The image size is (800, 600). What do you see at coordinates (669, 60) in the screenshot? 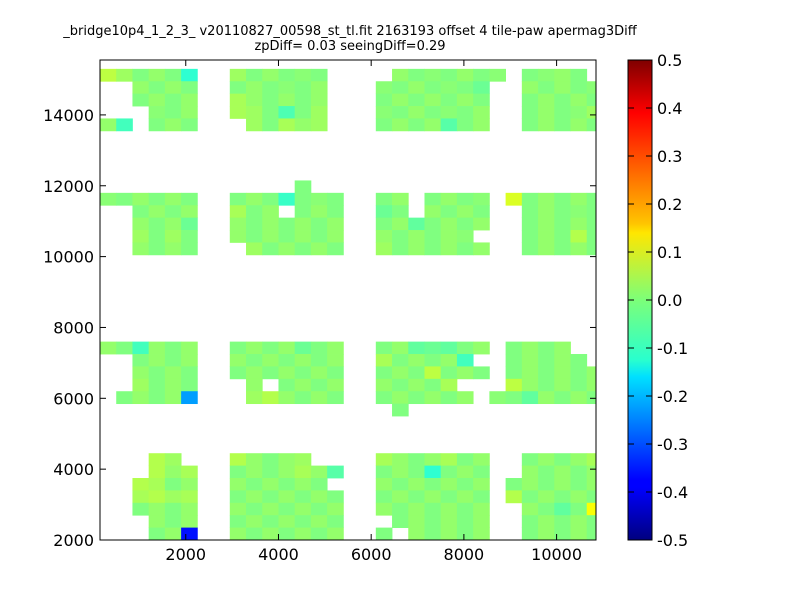
I see `colorbar-tick-label: 0.5` at bounding box center [669, 60].